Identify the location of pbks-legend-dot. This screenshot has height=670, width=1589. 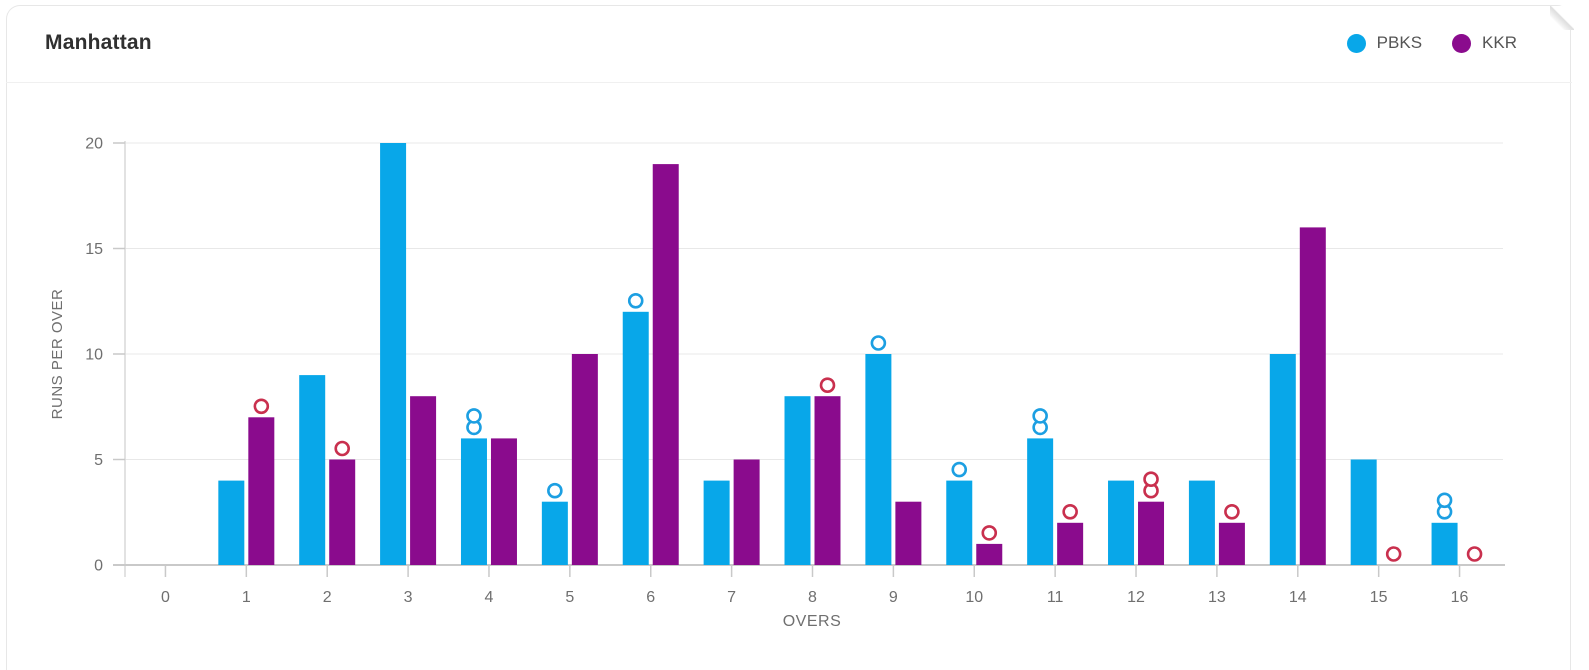
(1356, 43).